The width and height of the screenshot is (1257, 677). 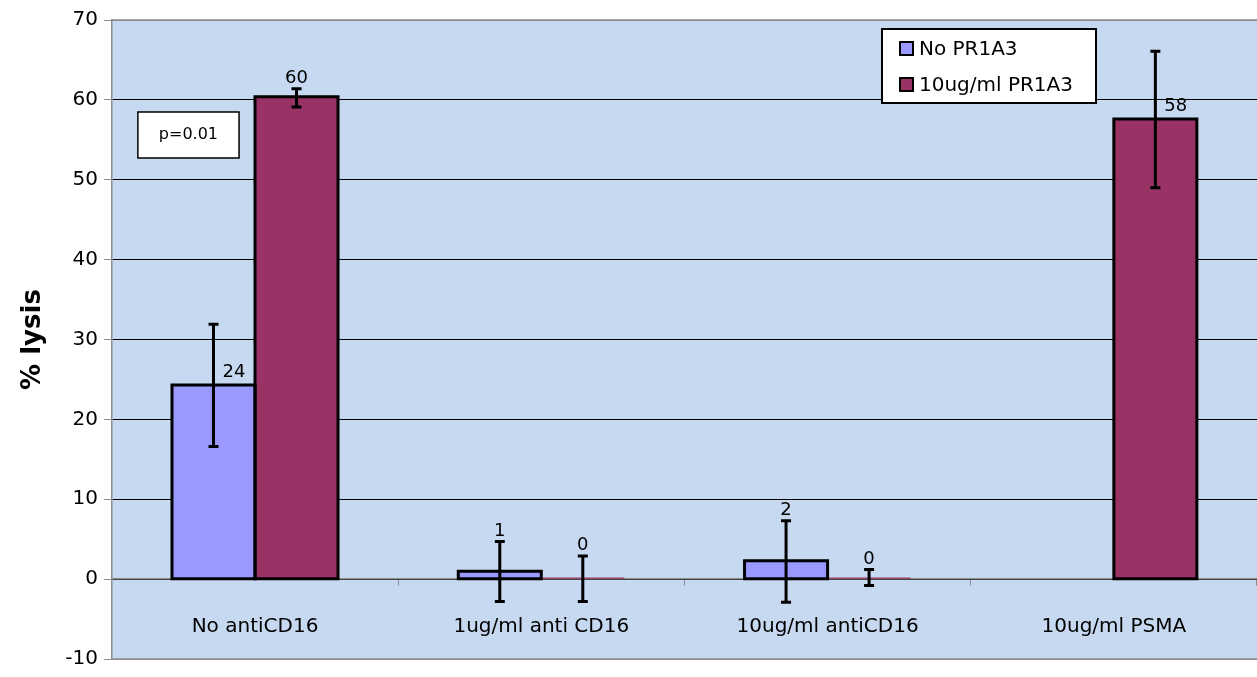 What do you see at coordinates (541, 625) in the screenshot?
I see `x-tick-label: 1ug/ml anti CD16` at bounding box center [541, 625].